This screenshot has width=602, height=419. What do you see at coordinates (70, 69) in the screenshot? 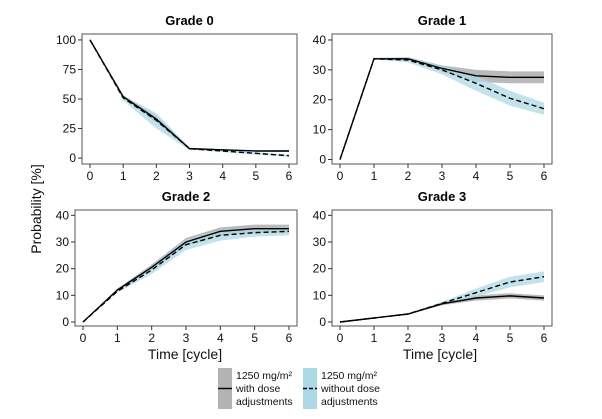
I see `y-tick-label: 75` at bounding box center [70, 69].